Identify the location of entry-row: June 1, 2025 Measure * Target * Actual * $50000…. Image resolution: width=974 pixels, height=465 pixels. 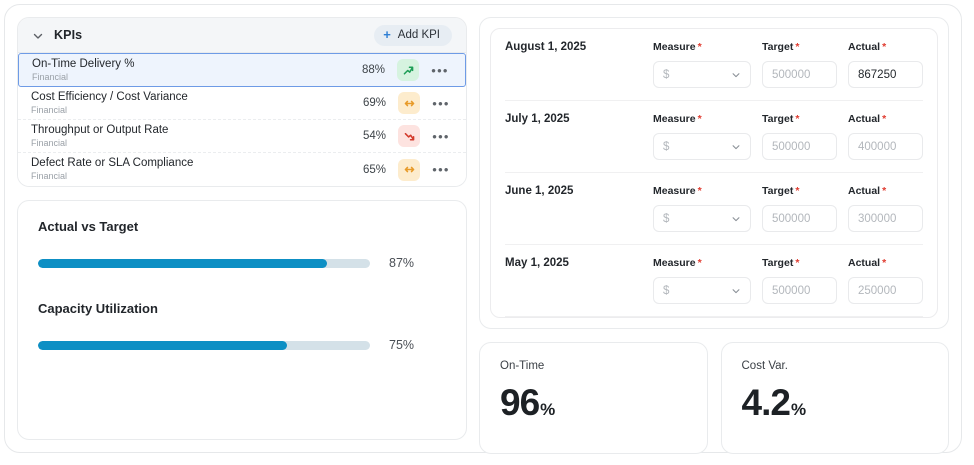
(714, 209).